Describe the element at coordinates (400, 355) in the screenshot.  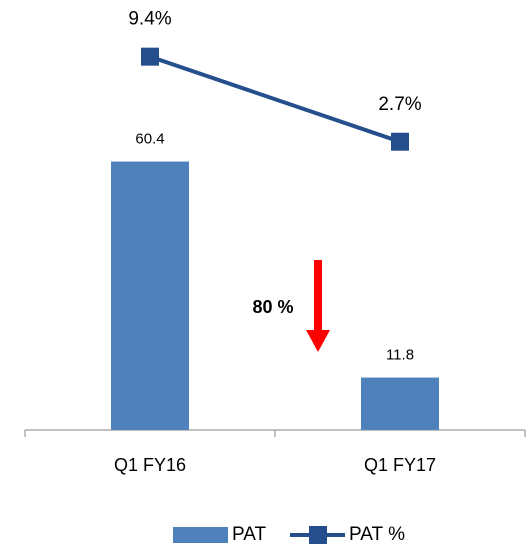
I see `bar-value-label: 11.8` at that location.